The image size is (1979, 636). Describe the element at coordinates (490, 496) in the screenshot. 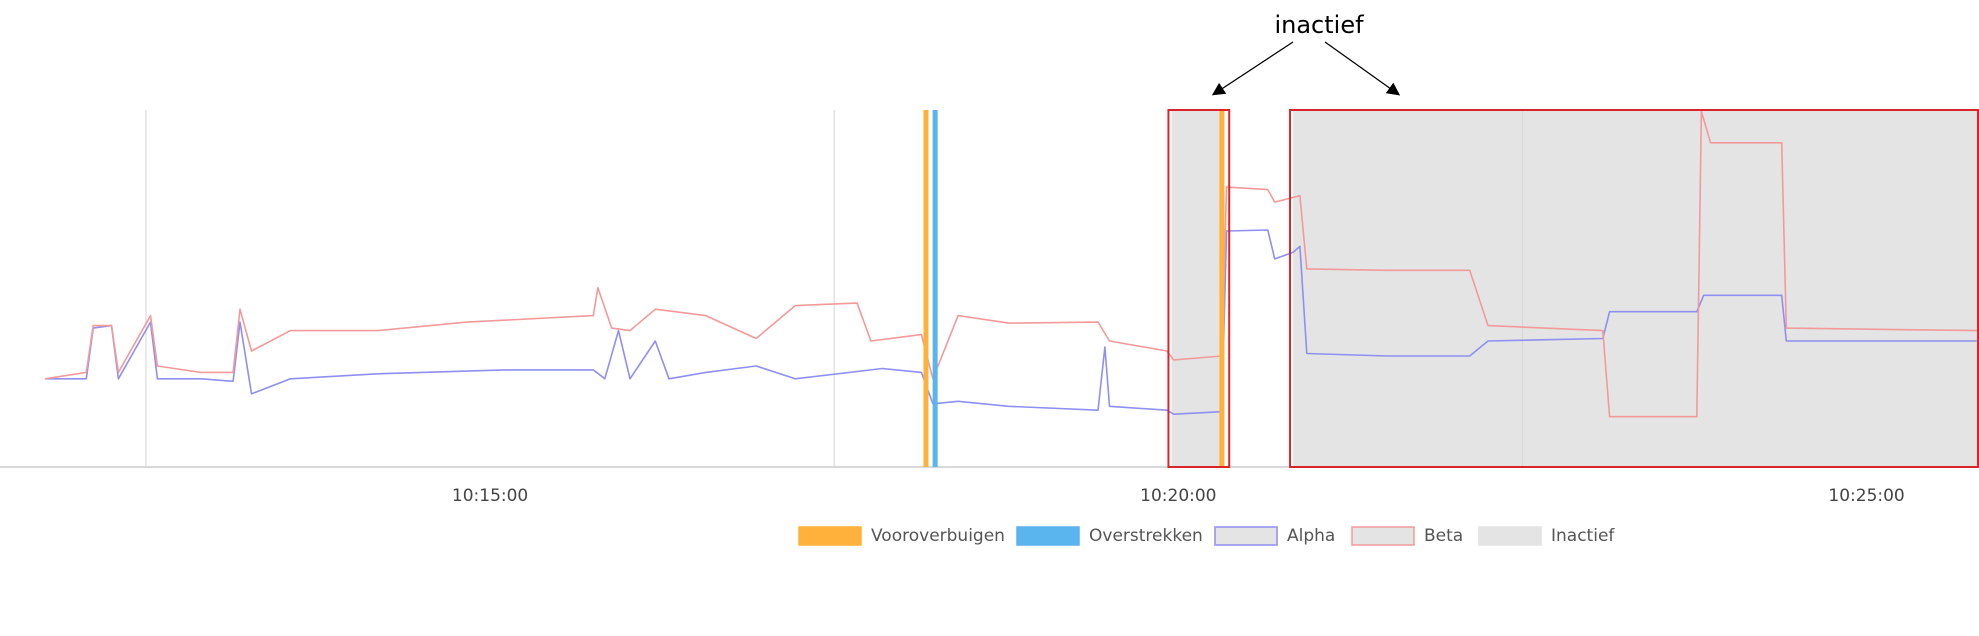

I see `x-tick-label: 10:15:00` at that location.